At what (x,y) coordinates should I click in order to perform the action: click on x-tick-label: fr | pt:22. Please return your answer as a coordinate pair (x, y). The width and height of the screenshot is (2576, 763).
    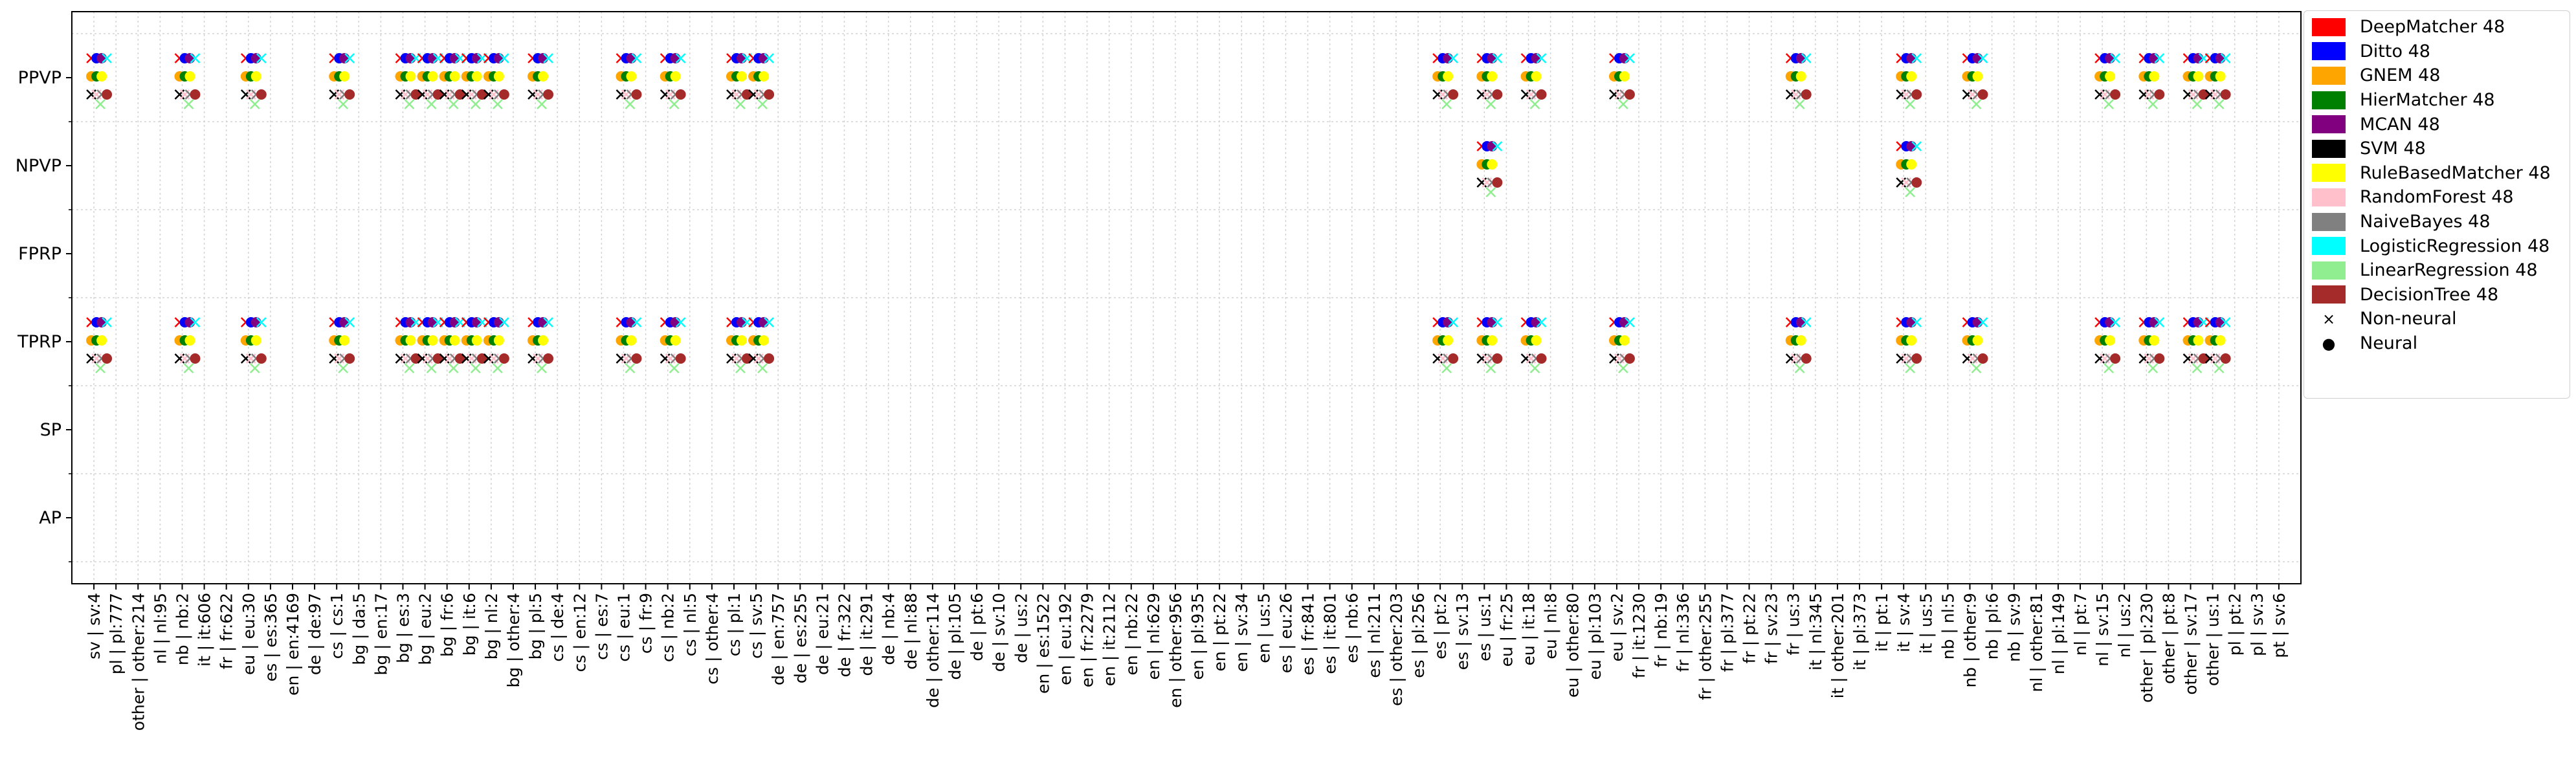
    Looking at the image, I should click on (1749, 628).